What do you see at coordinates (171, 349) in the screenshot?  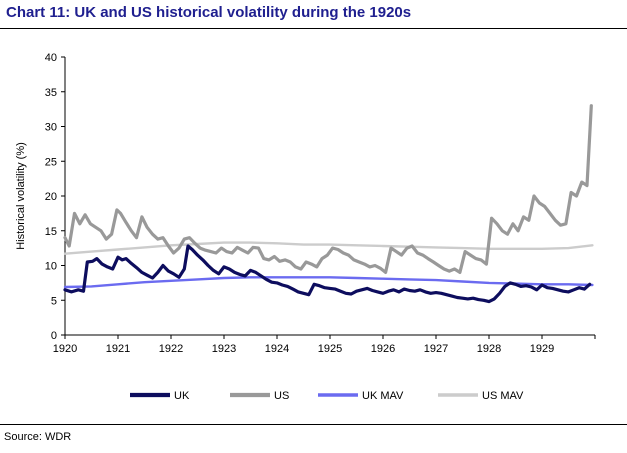 I see `x-tick-label: 1922` at bounding box center [171, 349].